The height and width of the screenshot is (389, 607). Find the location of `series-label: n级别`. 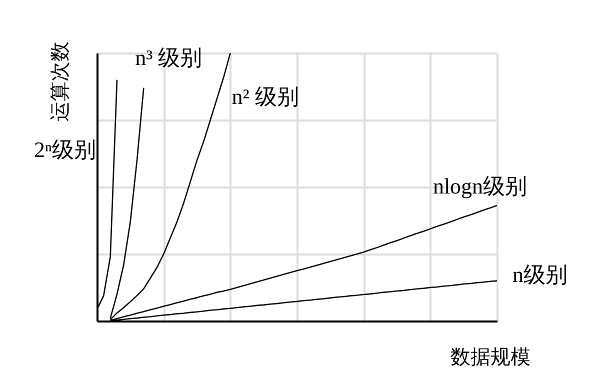

series-label: n级别 is located at coordinates (540, 274).